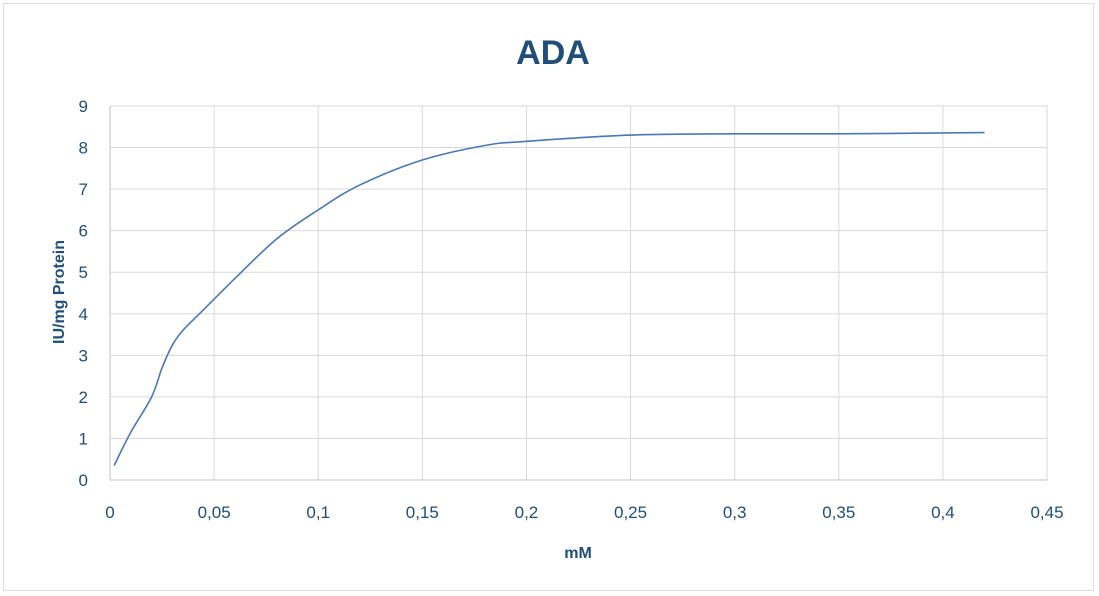 This screenshot has width=1099, height=596. What do you see at coordinates (83, 397) in the screenshot?
I see `y-tick-label: 2` at bounding box center [83, 397].